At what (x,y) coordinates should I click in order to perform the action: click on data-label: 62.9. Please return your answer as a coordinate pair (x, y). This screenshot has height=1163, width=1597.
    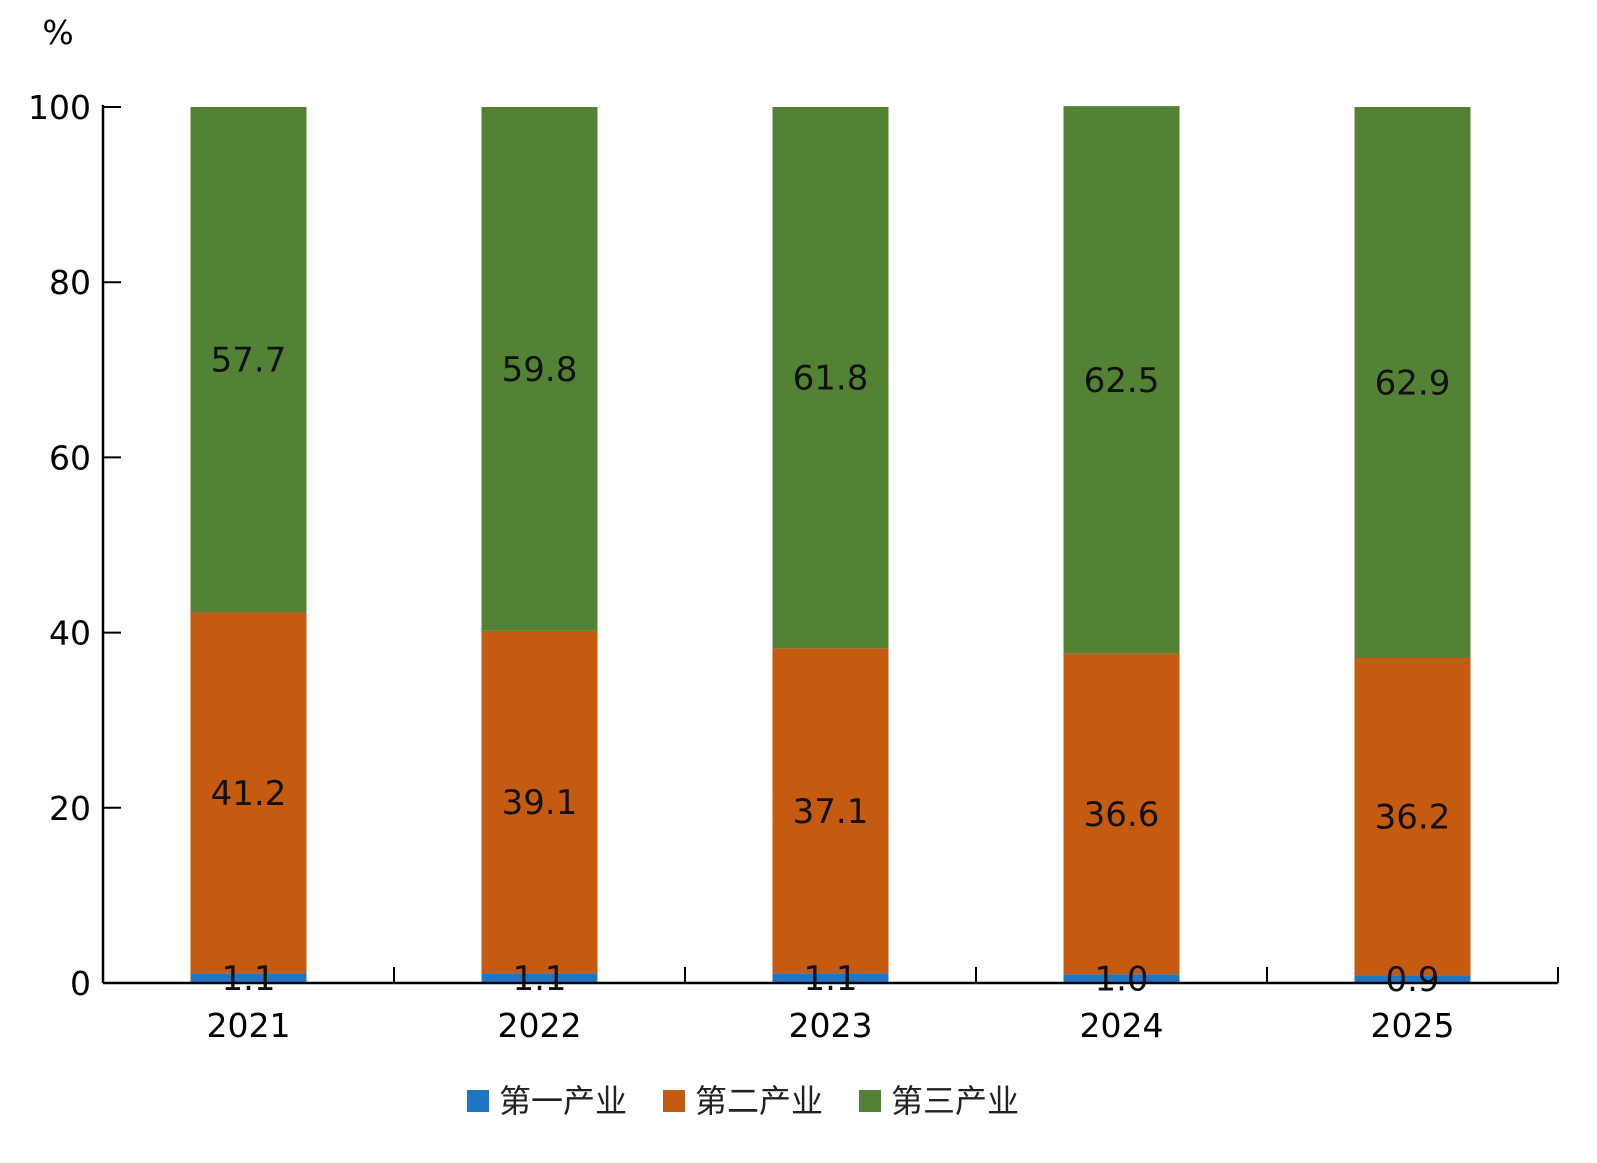
    Looking at the image, I should click on (1413, 384).